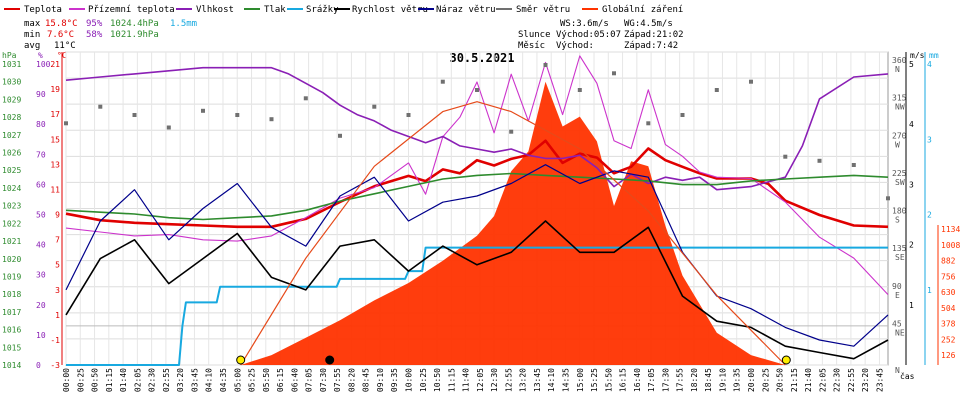 The height and width of the screenshot is (400, 966). What do you see at coordinates (394, 380) in the screenshot?
I see `tick-label-time: 09:35` at bounding box center [394, 380].